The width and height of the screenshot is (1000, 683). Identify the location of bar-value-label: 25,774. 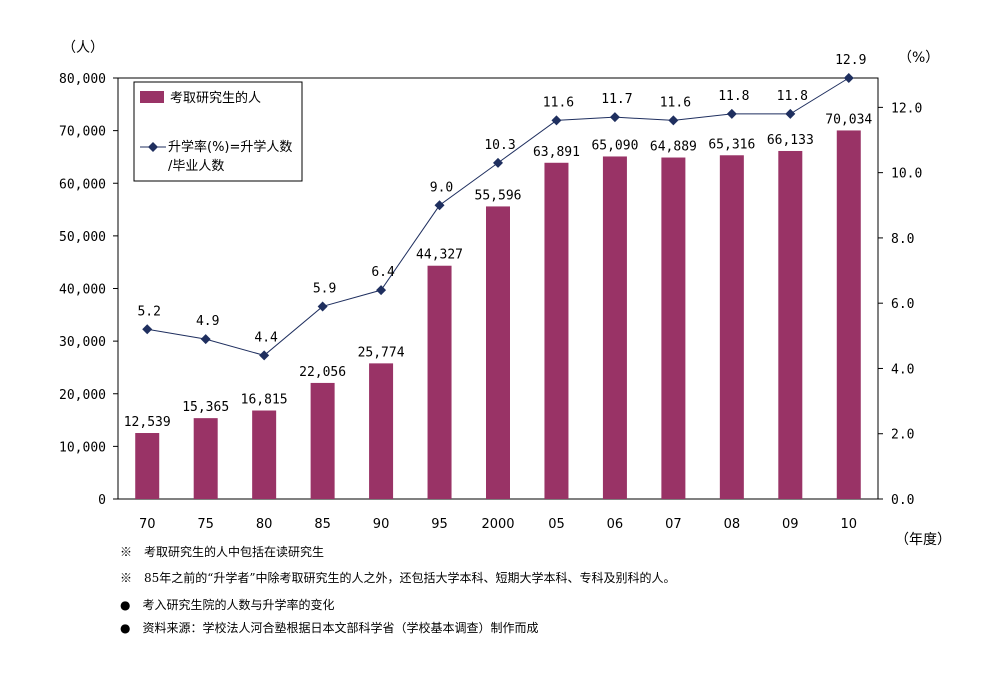
(381, 352).